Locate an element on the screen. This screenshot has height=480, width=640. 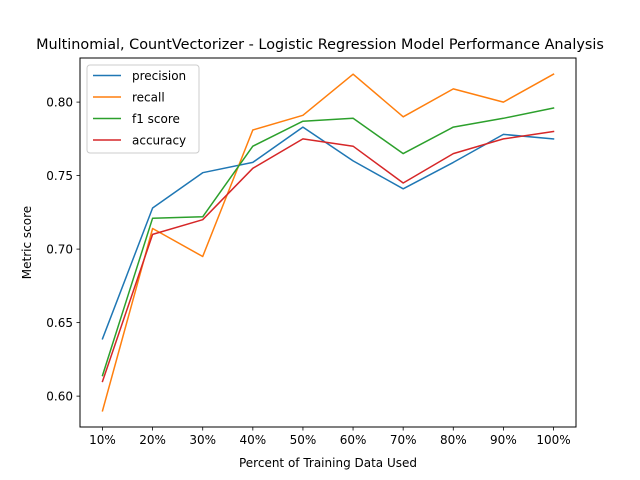
x-tick-label: 100% is located at coordinates (553, 440).